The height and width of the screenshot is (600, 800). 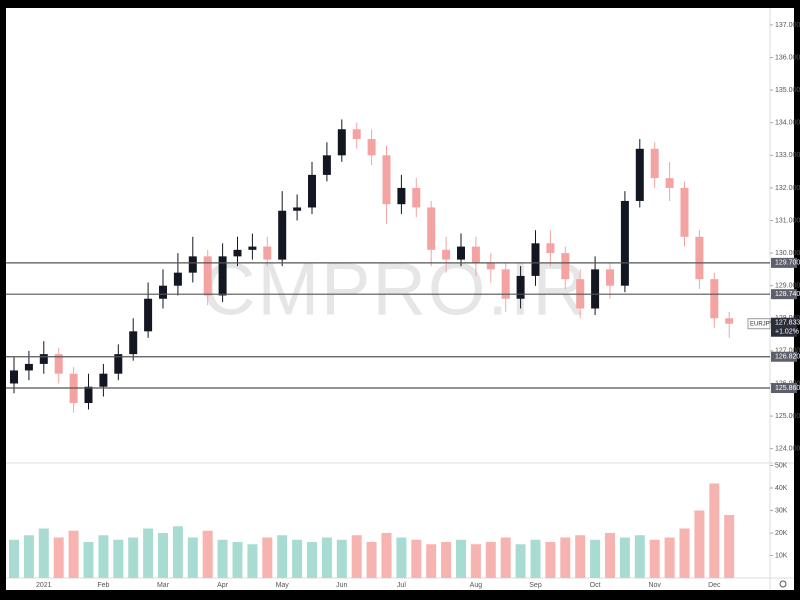 What do you see at coordinates (163, 585) in the screenshot?
I see `x-tick-label: Mar` at bounding box center [163, 585].